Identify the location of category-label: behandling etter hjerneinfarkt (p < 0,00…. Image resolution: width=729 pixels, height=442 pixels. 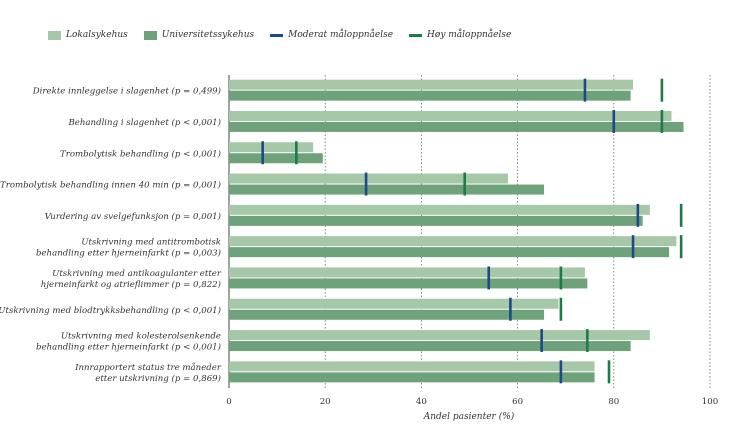
(128, 347).